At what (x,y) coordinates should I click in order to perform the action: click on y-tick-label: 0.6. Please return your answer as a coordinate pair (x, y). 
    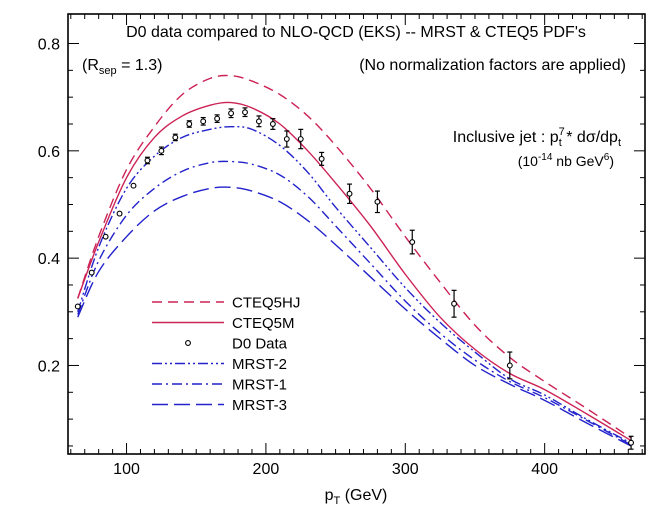
    Looking at the image, I should click on (49, 152).